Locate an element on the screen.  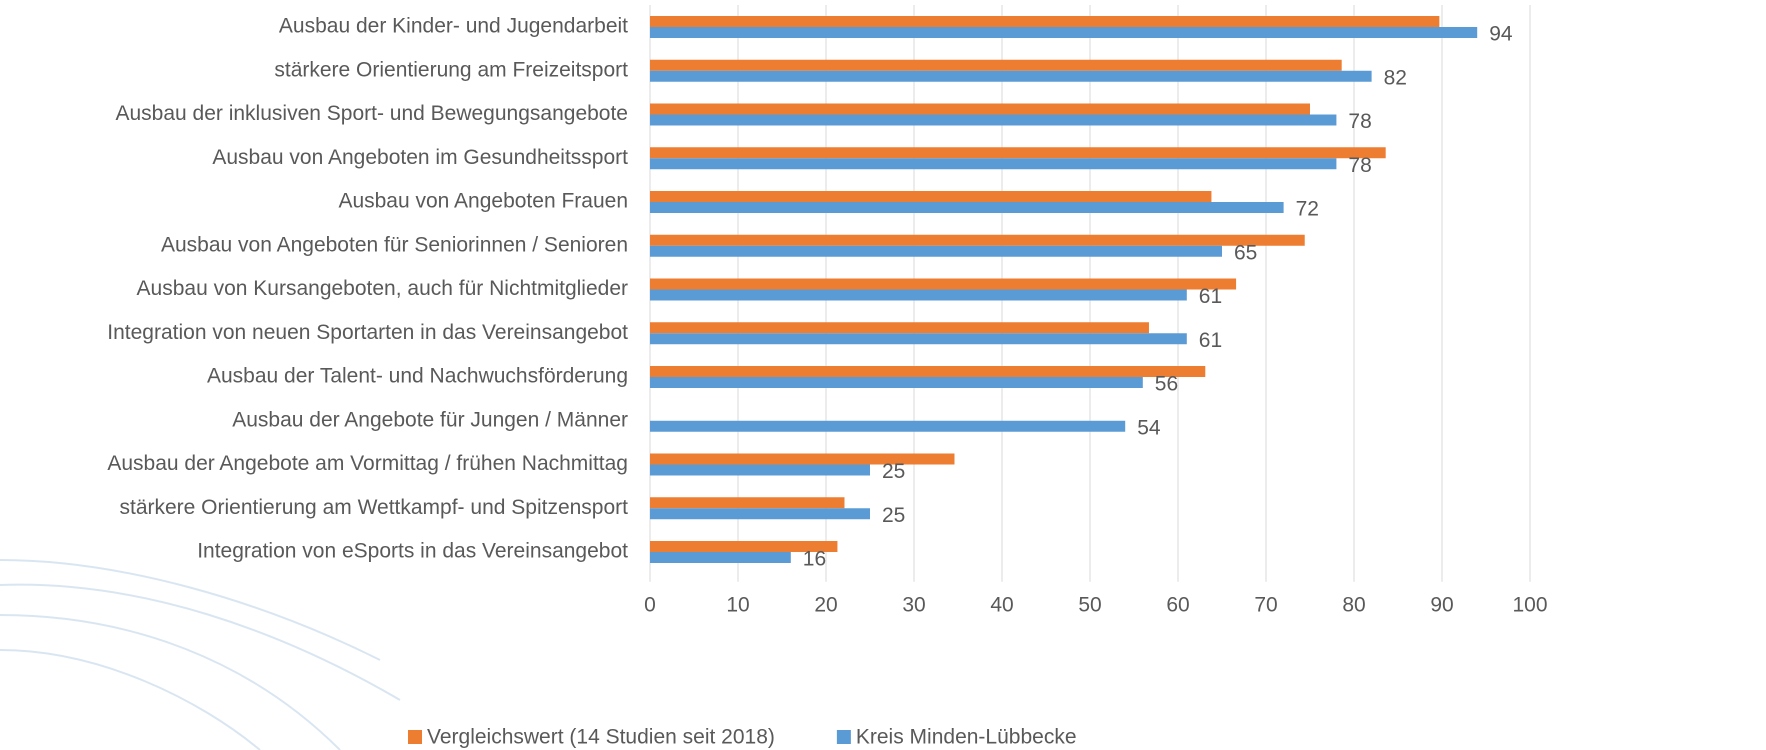
decoration is located at coordinates (200, 654).